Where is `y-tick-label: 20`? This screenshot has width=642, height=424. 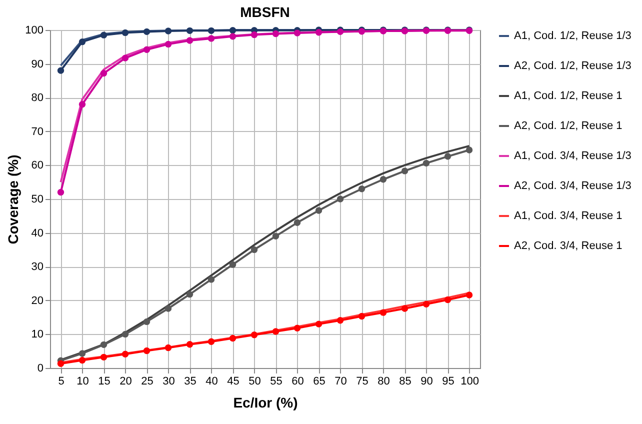 y-tick-label: 20 is located at coordinates (37, 300).